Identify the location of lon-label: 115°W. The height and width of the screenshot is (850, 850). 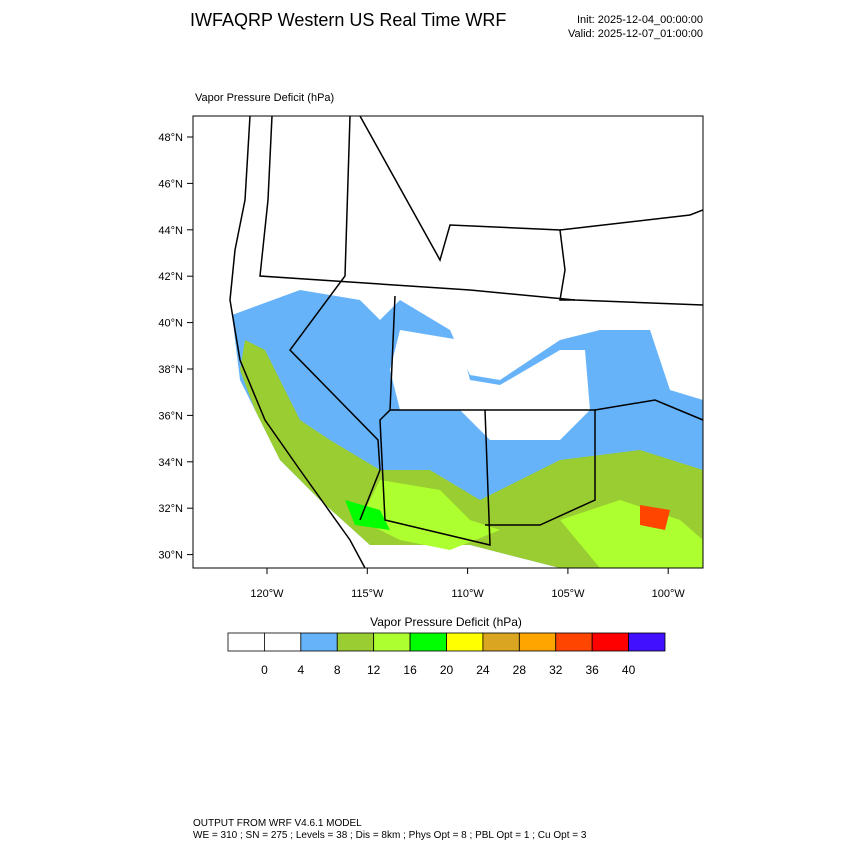
(367, 594).